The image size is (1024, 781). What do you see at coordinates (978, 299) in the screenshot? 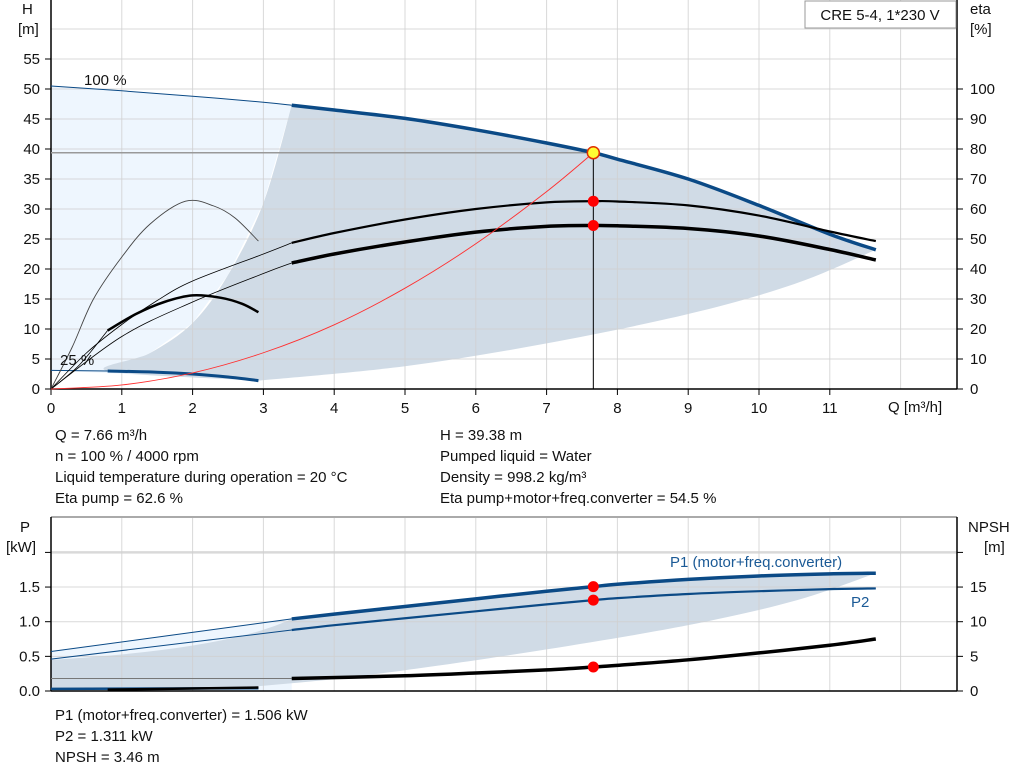
I see `eta-tick-label: 30` at bounding box center [978, 299].